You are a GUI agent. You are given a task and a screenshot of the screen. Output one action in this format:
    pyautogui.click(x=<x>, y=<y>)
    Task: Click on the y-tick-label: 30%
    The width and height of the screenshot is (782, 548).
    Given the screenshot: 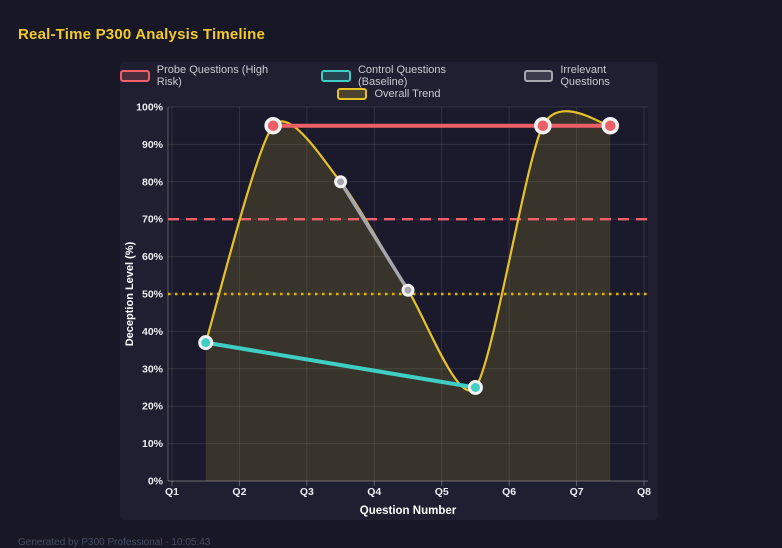 What is the action you would take?
    pyautogui.click(x=153, y=369)
    